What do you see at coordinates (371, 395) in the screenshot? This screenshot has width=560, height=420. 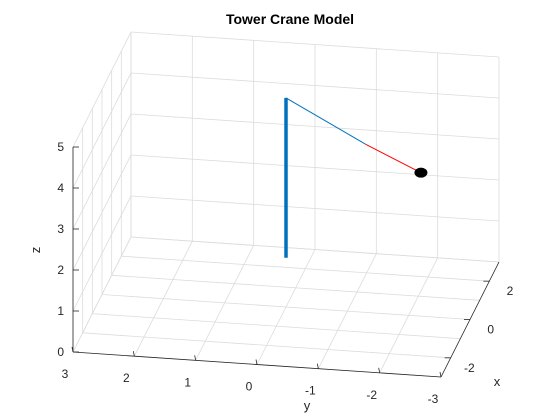 I see `y-tick-label: -2` at bounding box center [371, 395].